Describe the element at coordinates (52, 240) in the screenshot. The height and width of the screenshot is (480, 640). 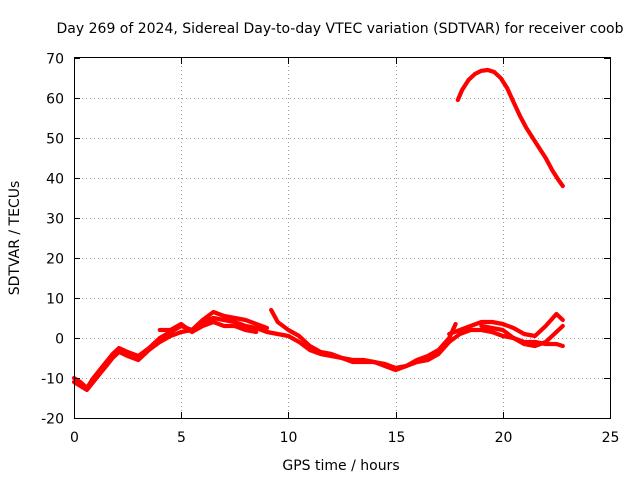
I see `y-tick-labels: -20 -10 0 10 20 30 40 50 60 70` at that location.